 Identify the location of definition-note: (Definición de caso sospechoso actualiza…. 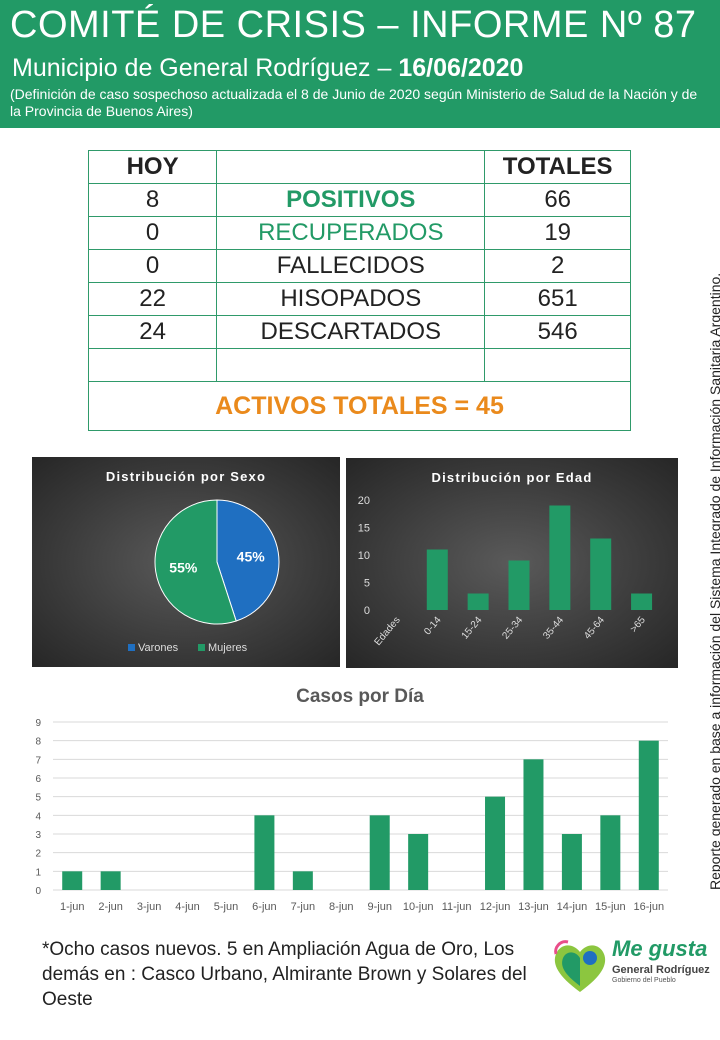
(354, 102).